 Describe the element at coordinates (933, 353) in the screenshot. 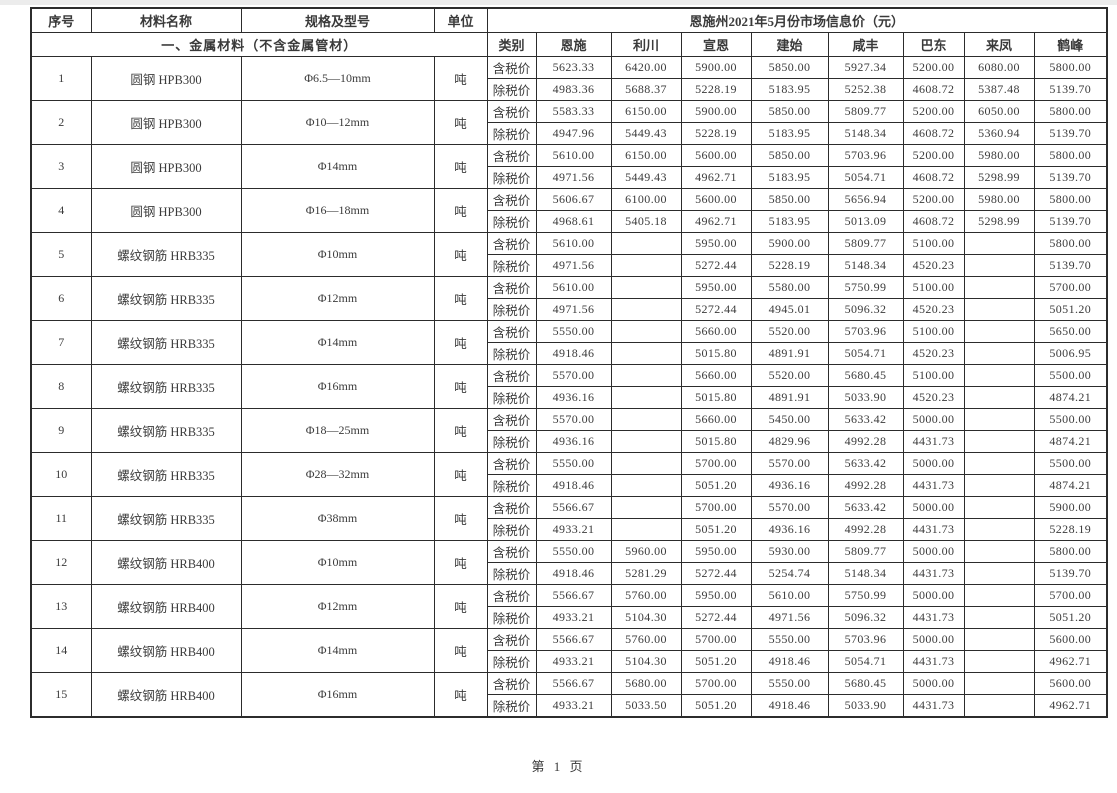

I see `price-cell: 4520.23` at that location.